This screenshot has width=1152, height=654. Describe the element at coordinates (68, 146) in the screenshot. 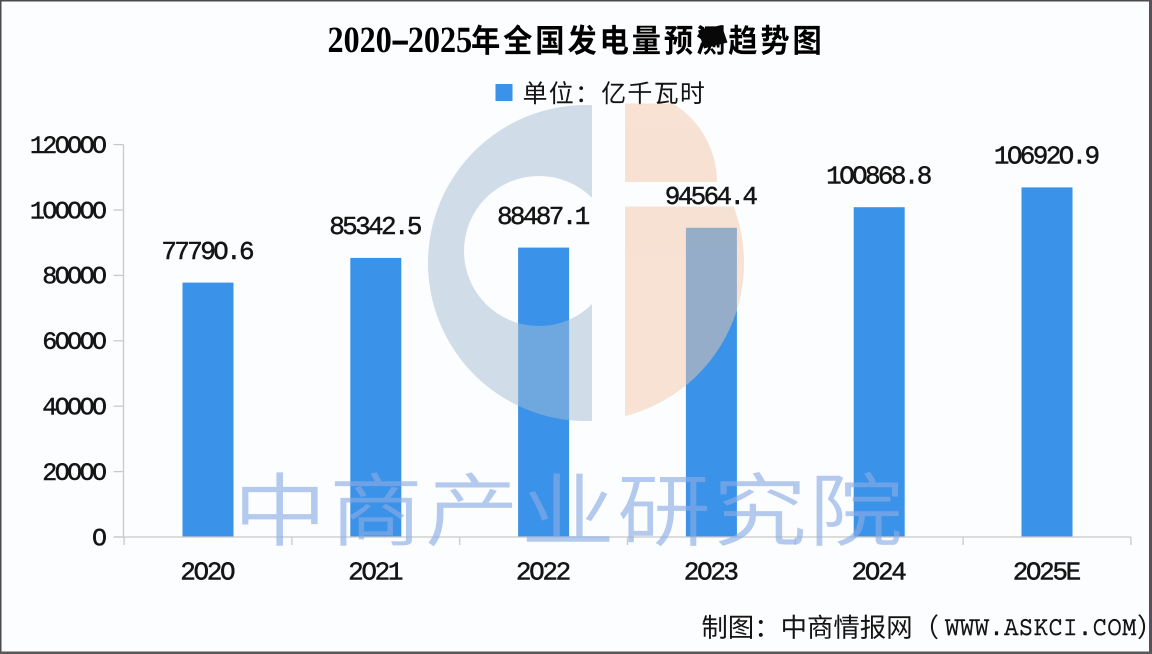

I see `svg-text: 12OOOO` at that location.